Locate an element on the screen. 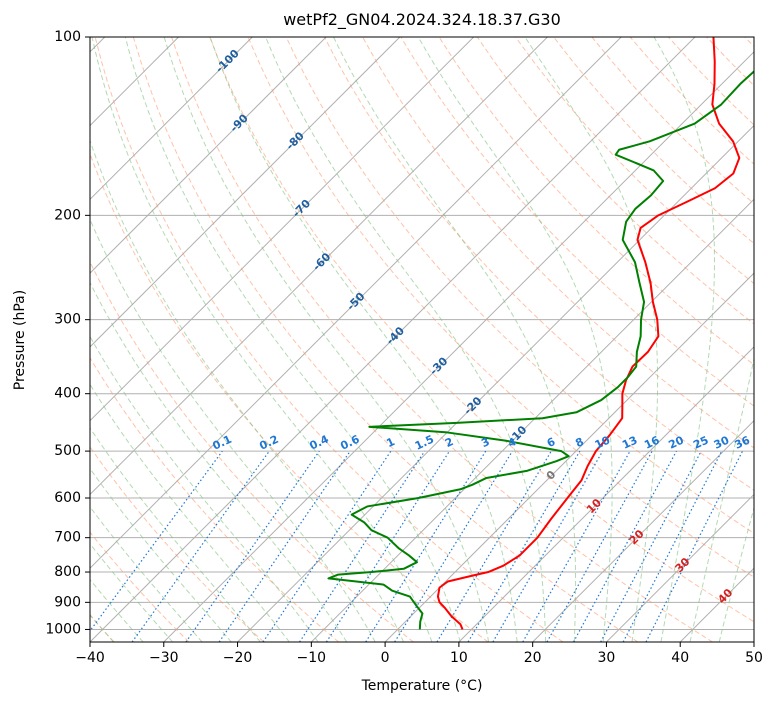  mixing-ratio-label: 36 is located at coordinates (743, 442).